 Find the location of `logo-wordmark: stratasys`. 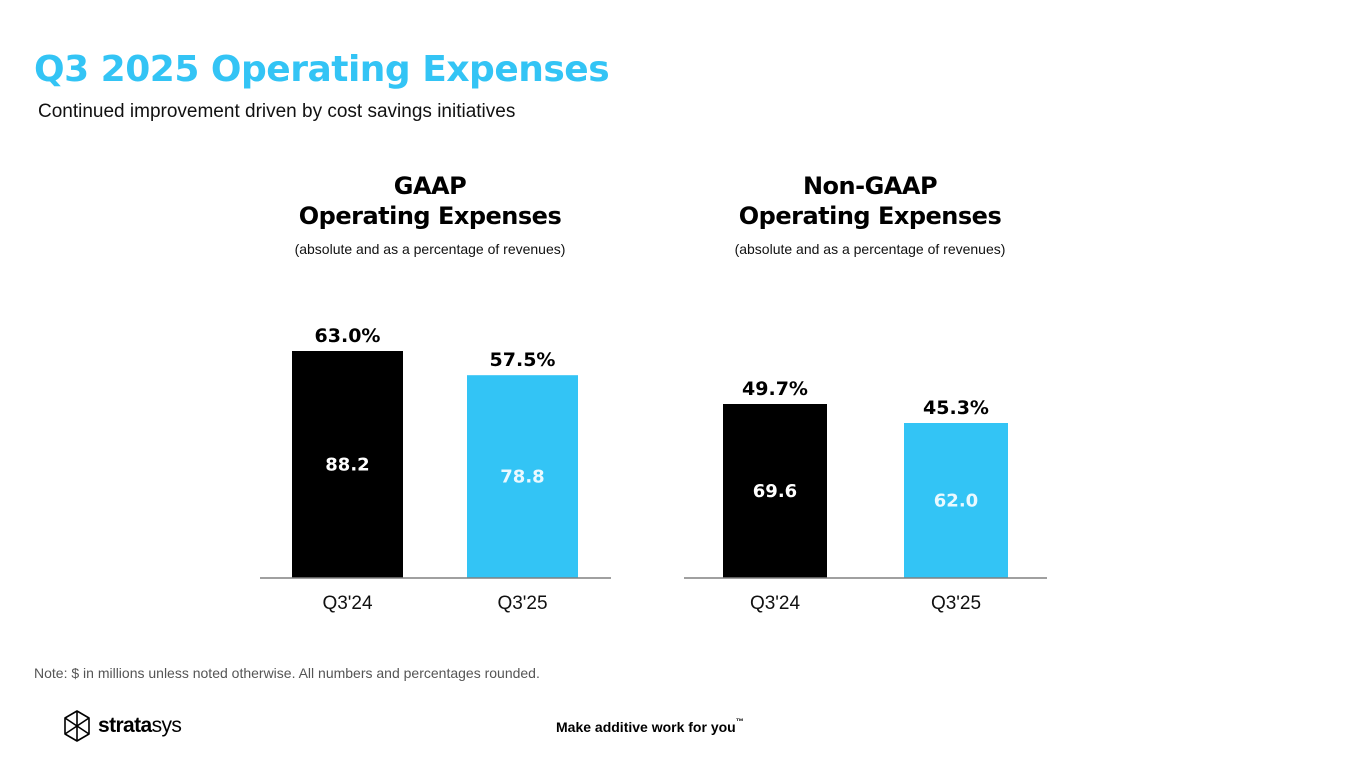

logo-wordmark: stratasys is located at coordinates (140, 726).